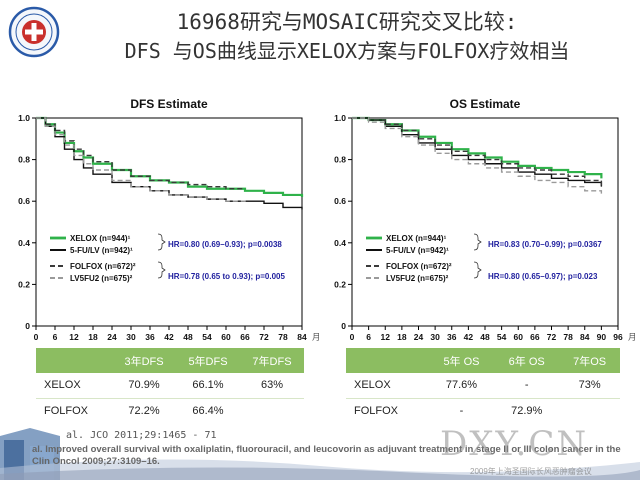 Image resolution: width=640 pixels, height=480 pixels. What do you see at coordinates (419, 266) in the screenshot?
I see `legend-label: FOLFOX (n=672)²` at bounding box center [419, 266].